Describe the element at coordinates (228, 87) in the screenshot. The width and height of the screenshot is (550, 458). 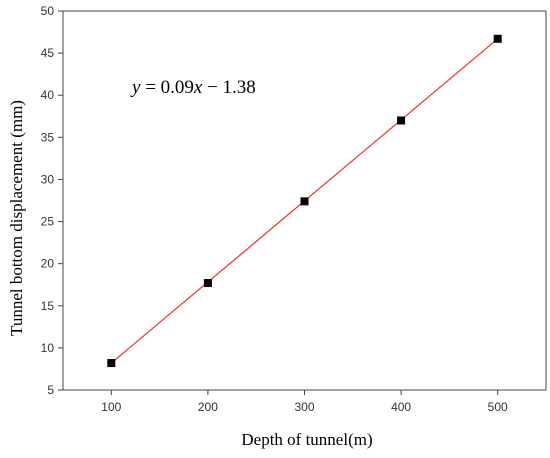
I see `equation-rest: − 1.38` at that location.